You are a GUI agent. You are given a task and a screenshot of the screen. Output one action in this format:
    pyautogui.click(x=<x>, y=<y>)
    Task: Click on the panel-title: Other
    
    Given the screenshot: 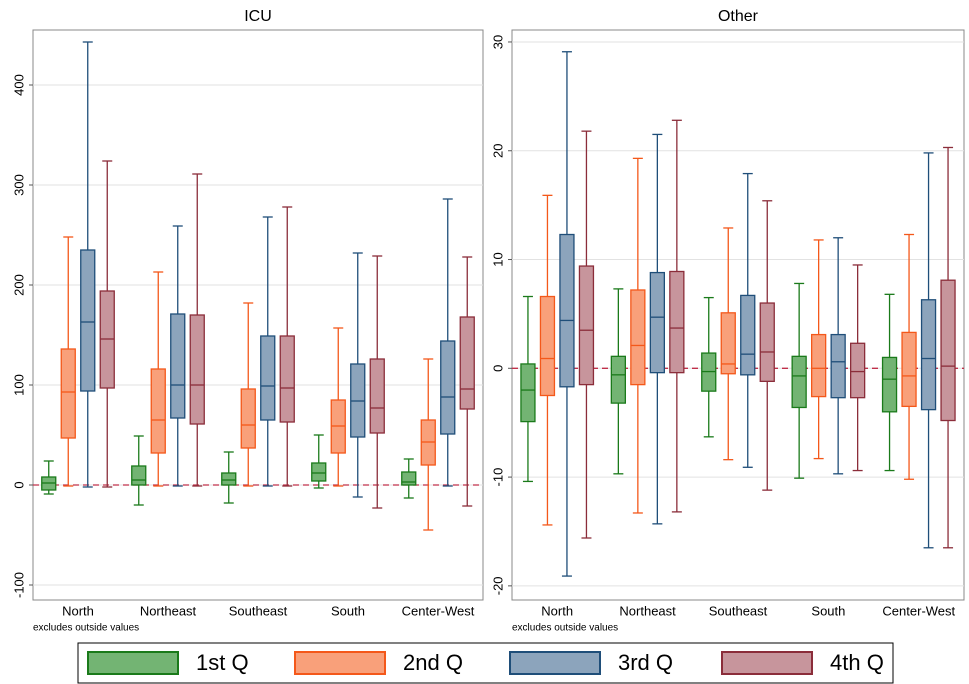 What is the action you would take?
    pyautogui.click(x=738, y=16)
    